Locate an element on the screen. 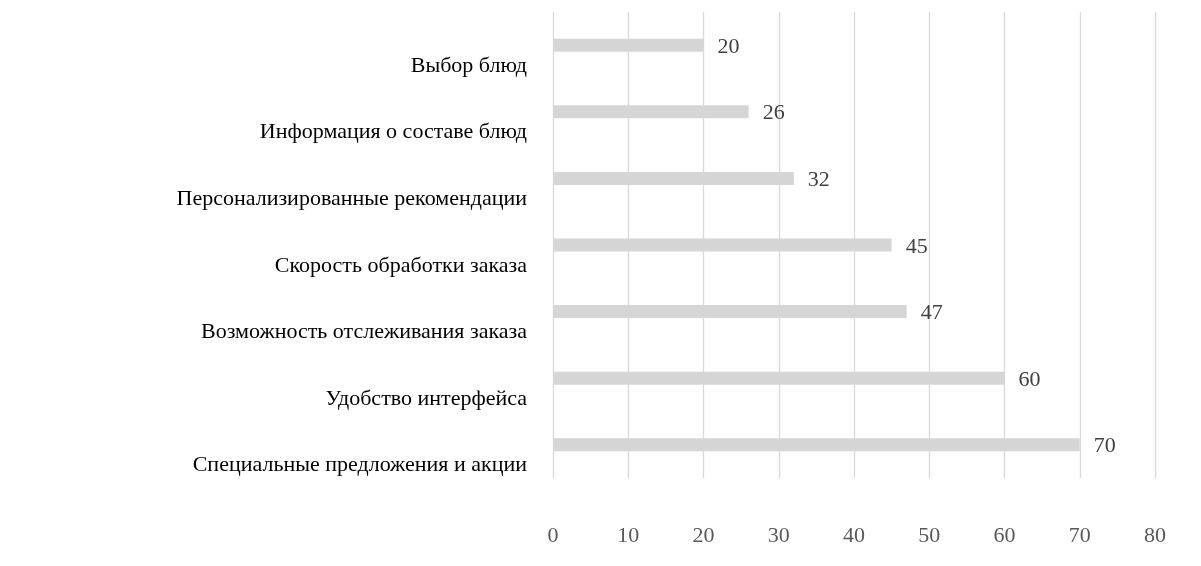 Image resolution: width=1201 pixels, height=566 pixels. data-label: 32 is located at coordinates (818, 178).